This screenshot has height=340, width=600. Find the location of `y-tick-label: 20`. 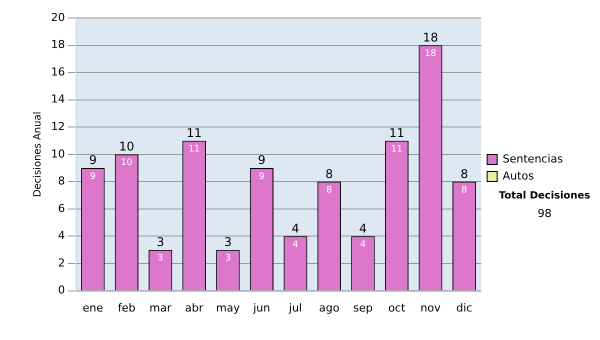

y-tick-label: 20 is located at coordinates (57, 17).